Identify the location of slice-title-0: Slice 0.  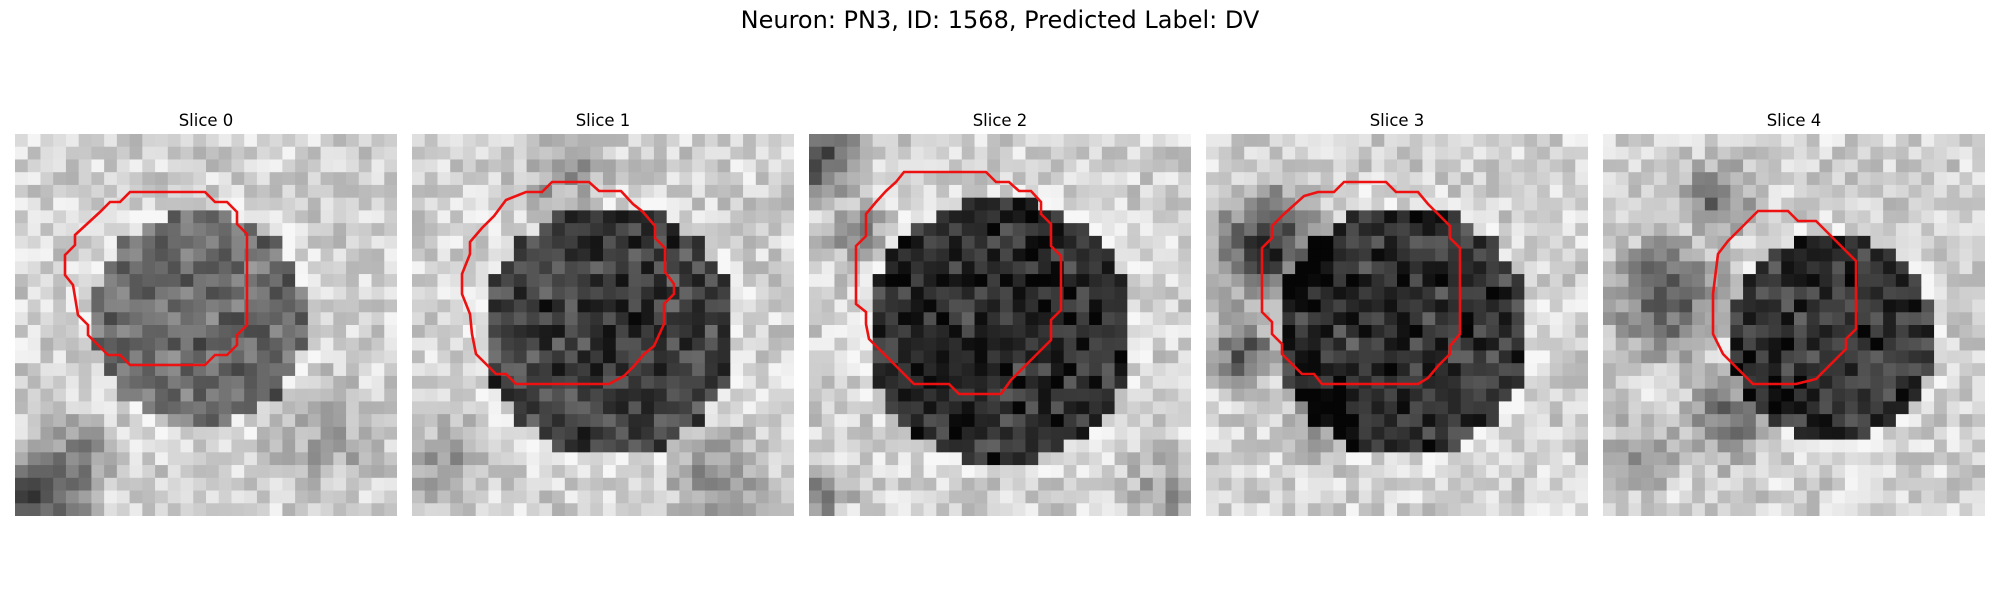
(206, 120).